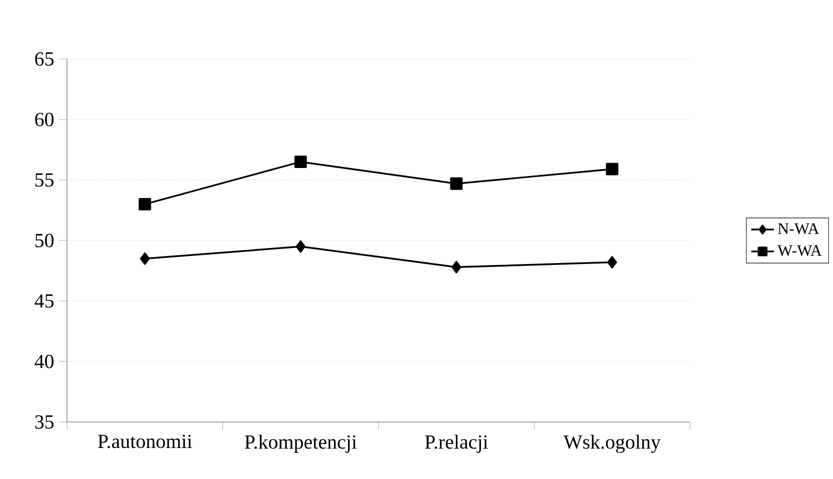  I want to click on x-tick-label: P.autonomii, so click(145, 441).